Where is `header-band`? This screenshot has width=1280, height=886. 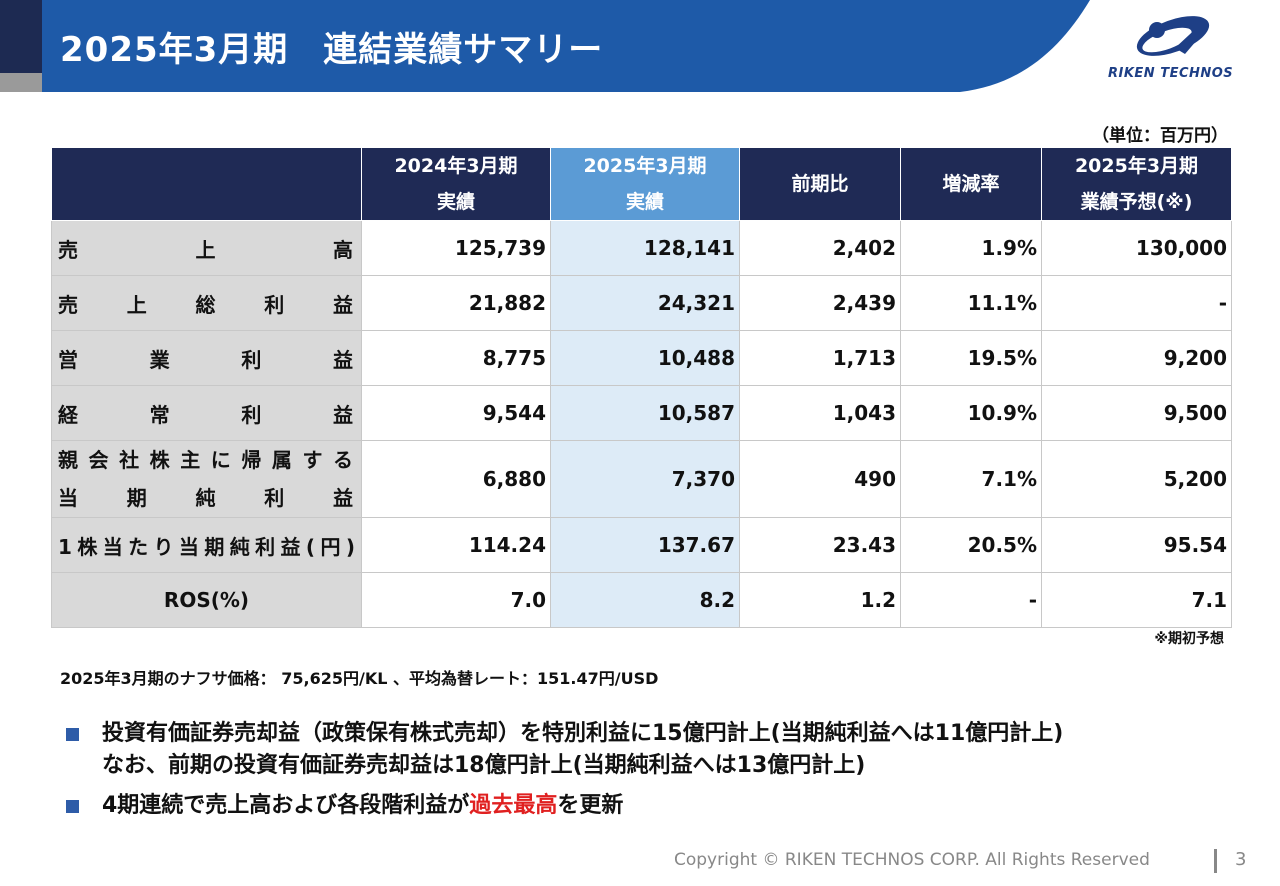
header-band is located at coordinates (545, 46).